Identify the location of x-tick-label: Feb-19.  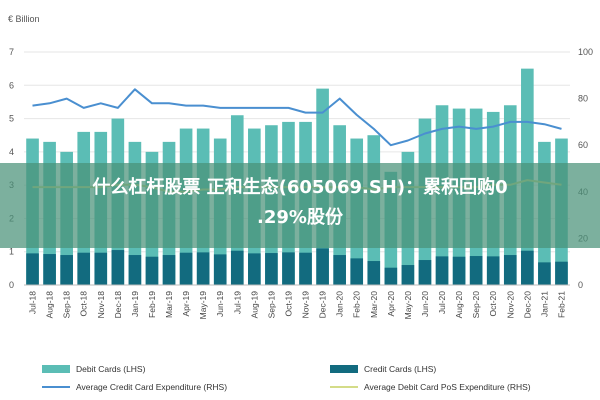
(152, 304).